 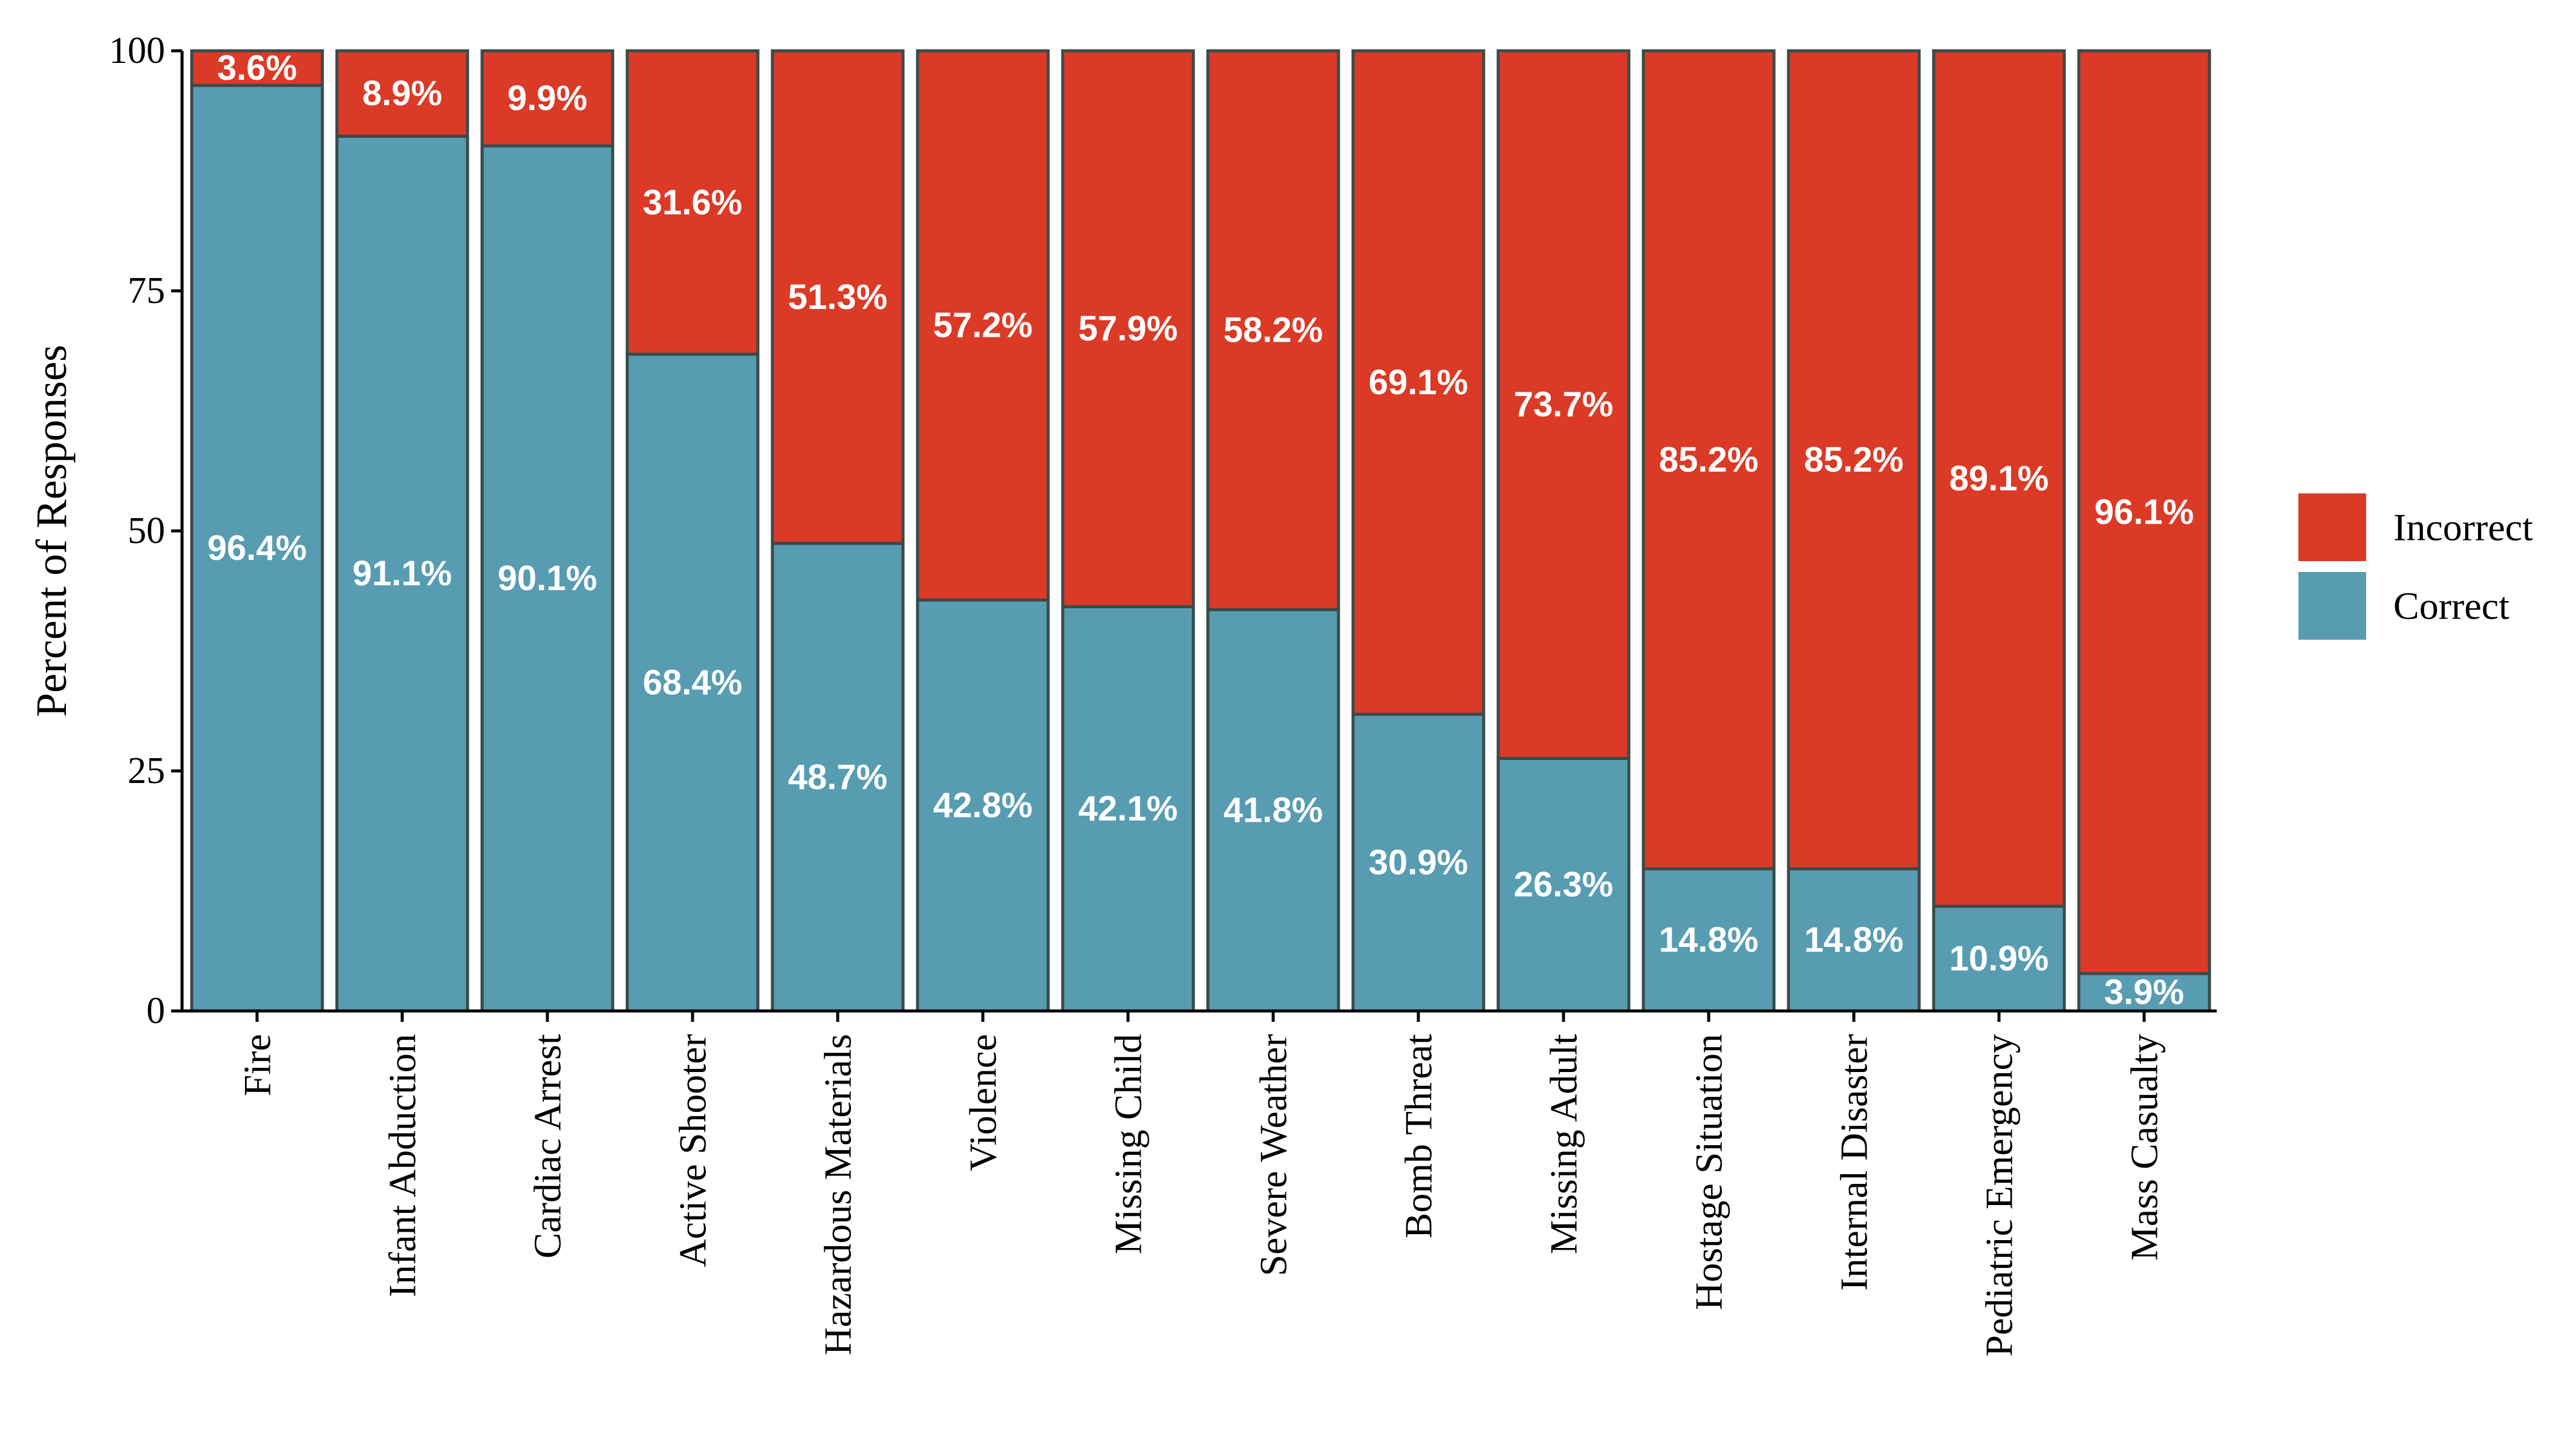 I want to click on bar-label-incorrect-2: 9.9%, so click(x=547, y=98).